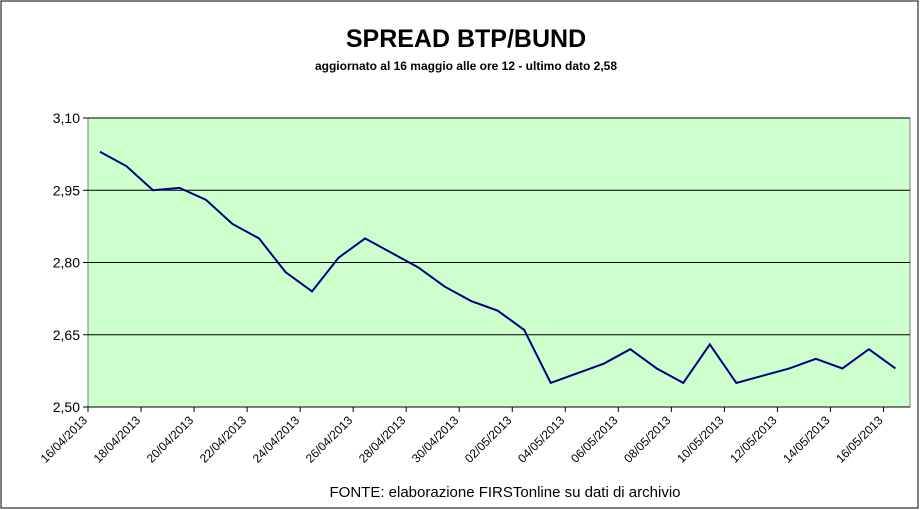 The image size is (920, 510). Describe the element at coordinates (66, 263) in the screenshot. I see `y-tick-label: 2,80` at that location.